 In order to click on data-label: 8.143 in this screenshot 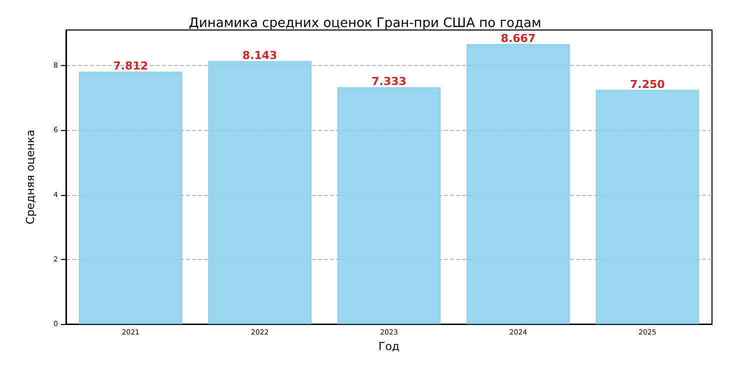, I will do `click(260, 55)`.